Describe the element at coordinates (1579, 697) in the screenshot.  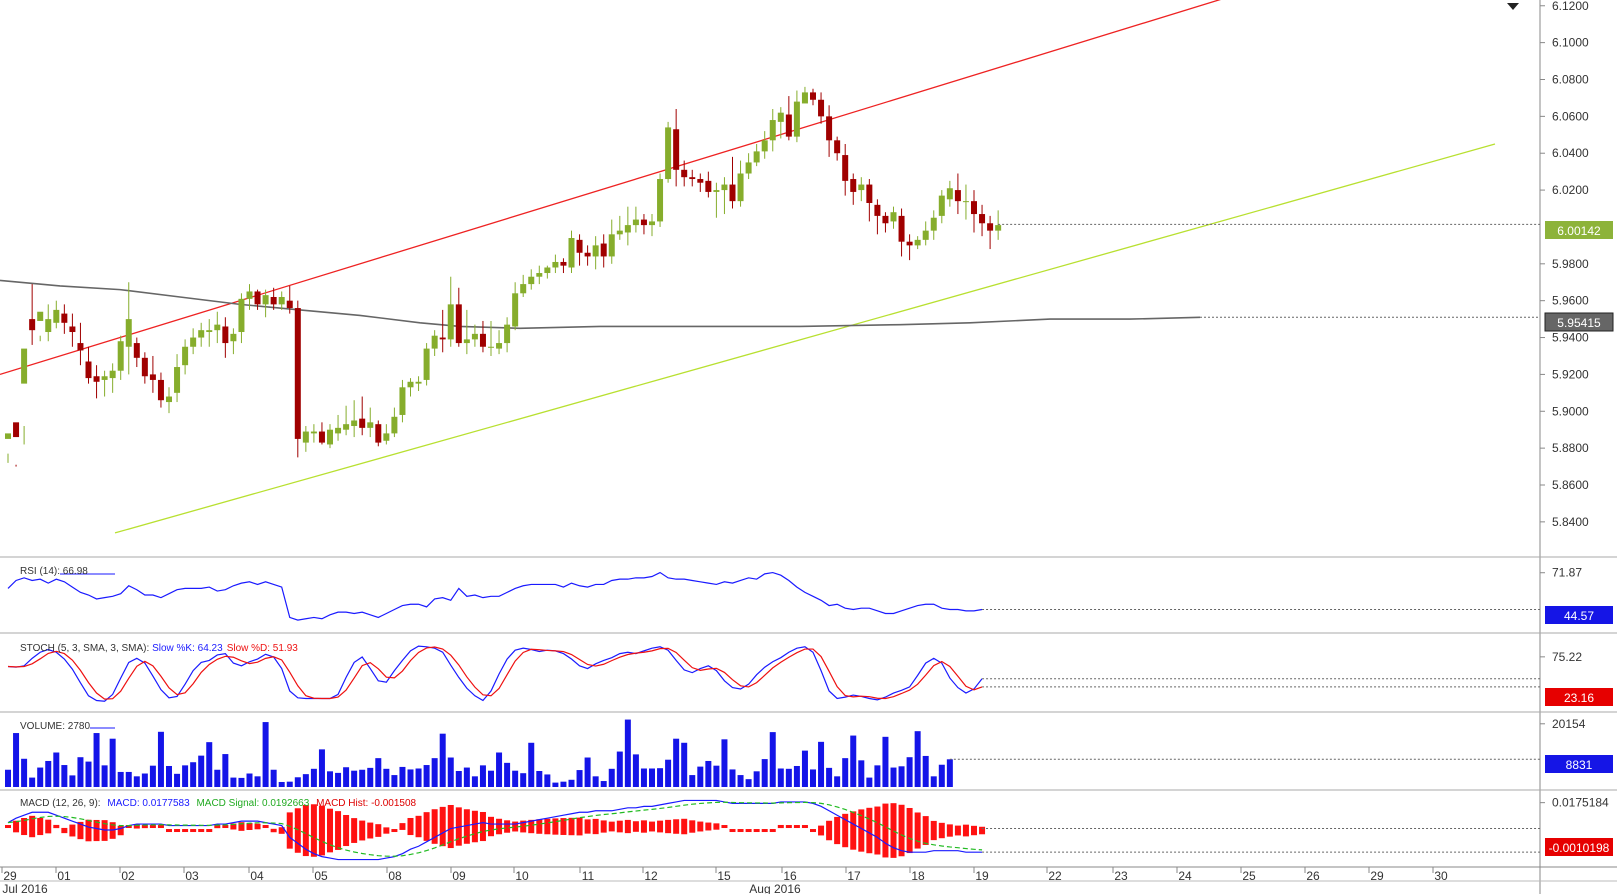
I see `stoch-badge` at that location.